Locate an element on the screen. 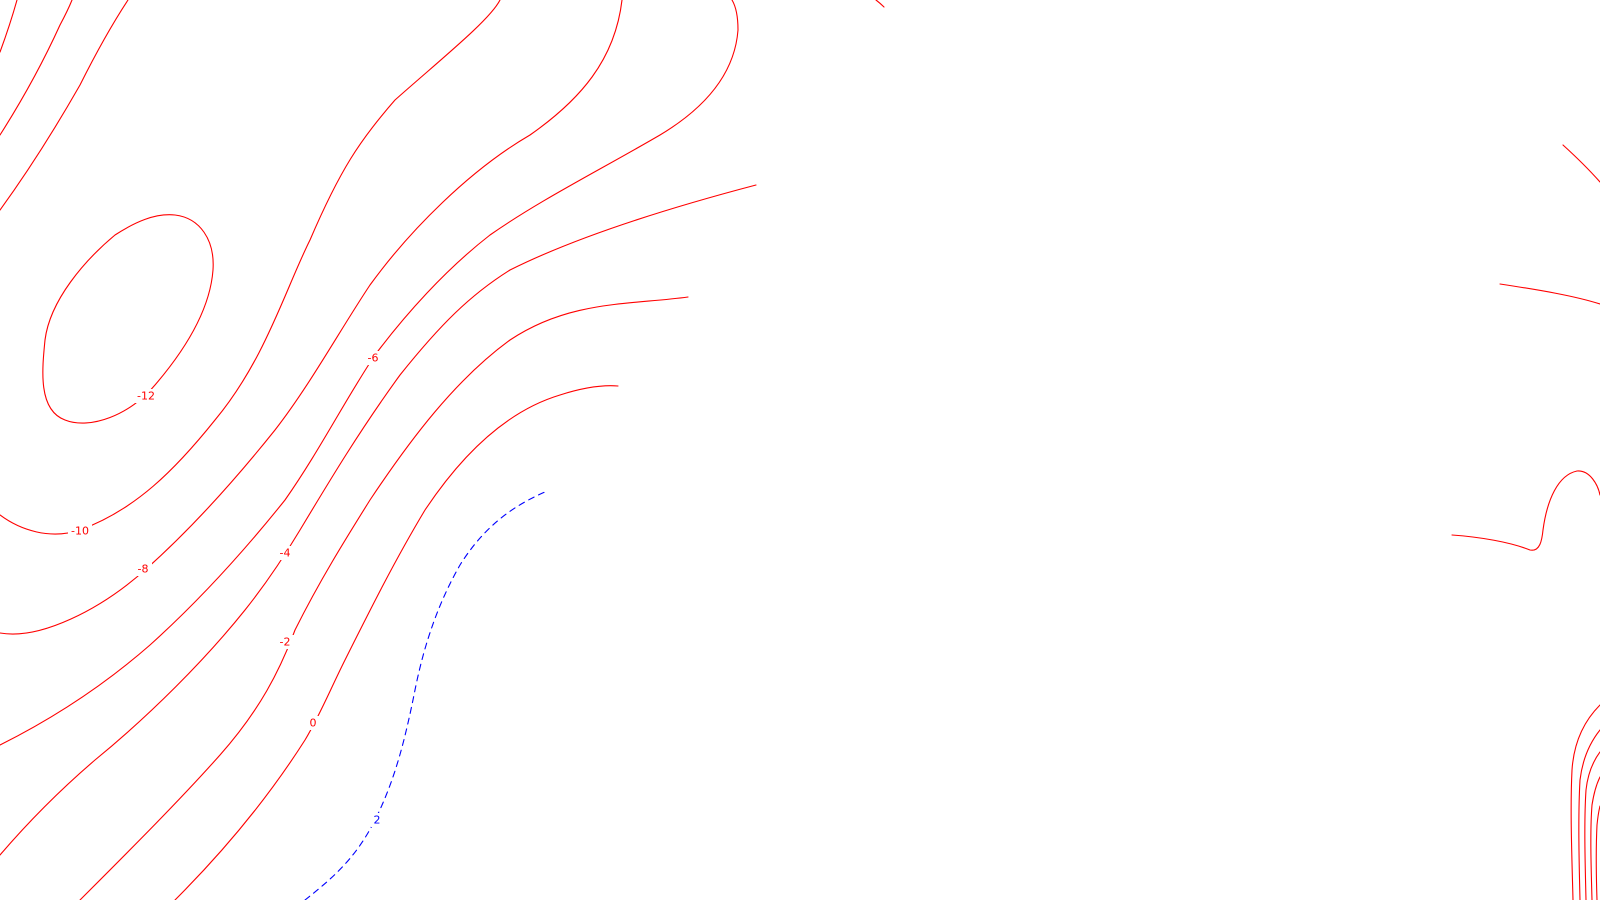  contour-line-right-a is located at coordinates (1581, 163).